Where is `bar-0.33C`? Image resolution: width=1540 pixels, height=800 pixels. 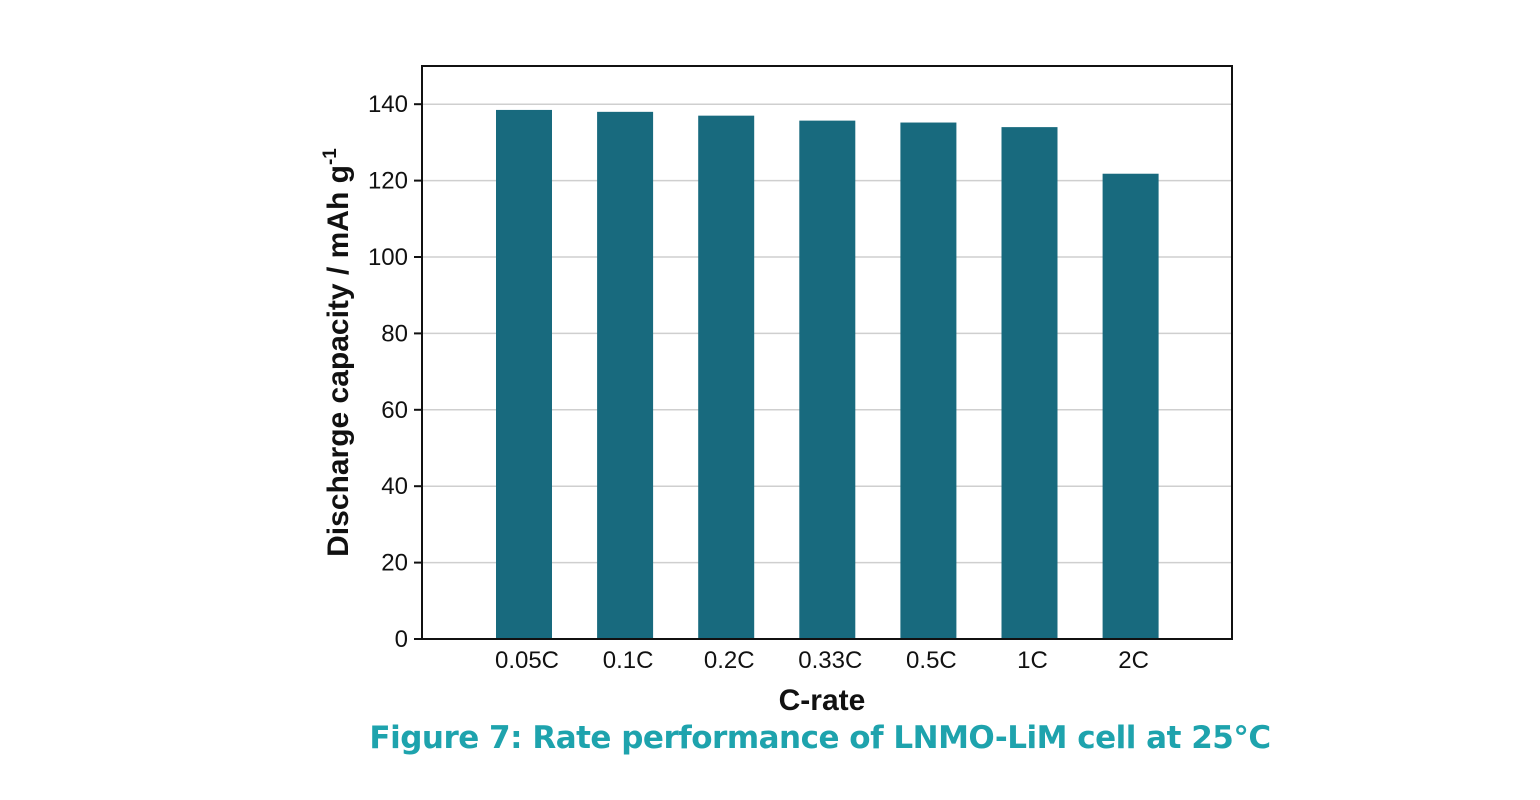
bar-0.33C is located at coordinates (827, 380).